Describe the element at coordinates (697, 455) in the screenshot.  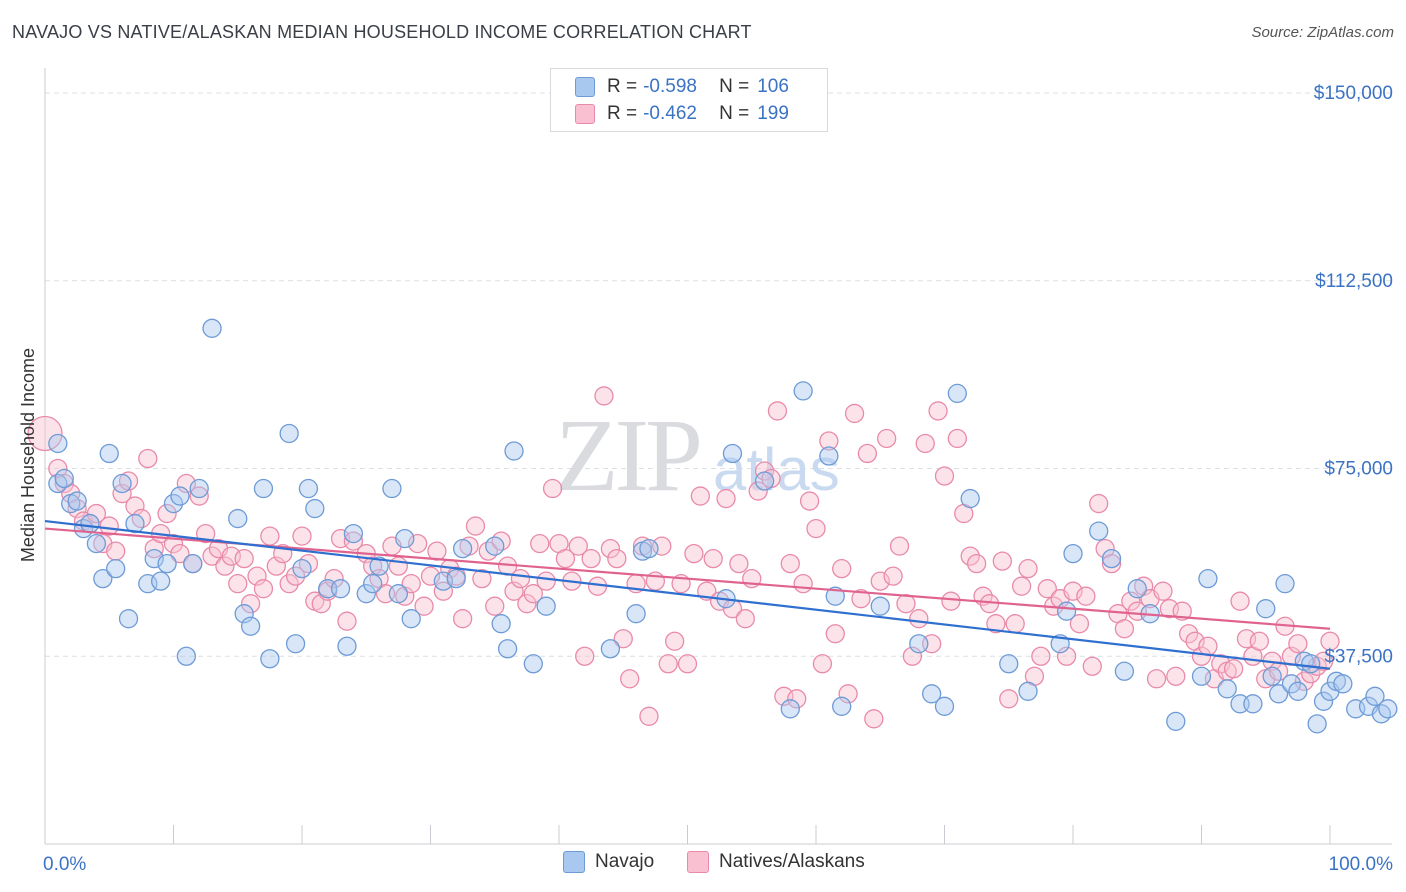
I see `watermark: ZIP atlas` at that location.